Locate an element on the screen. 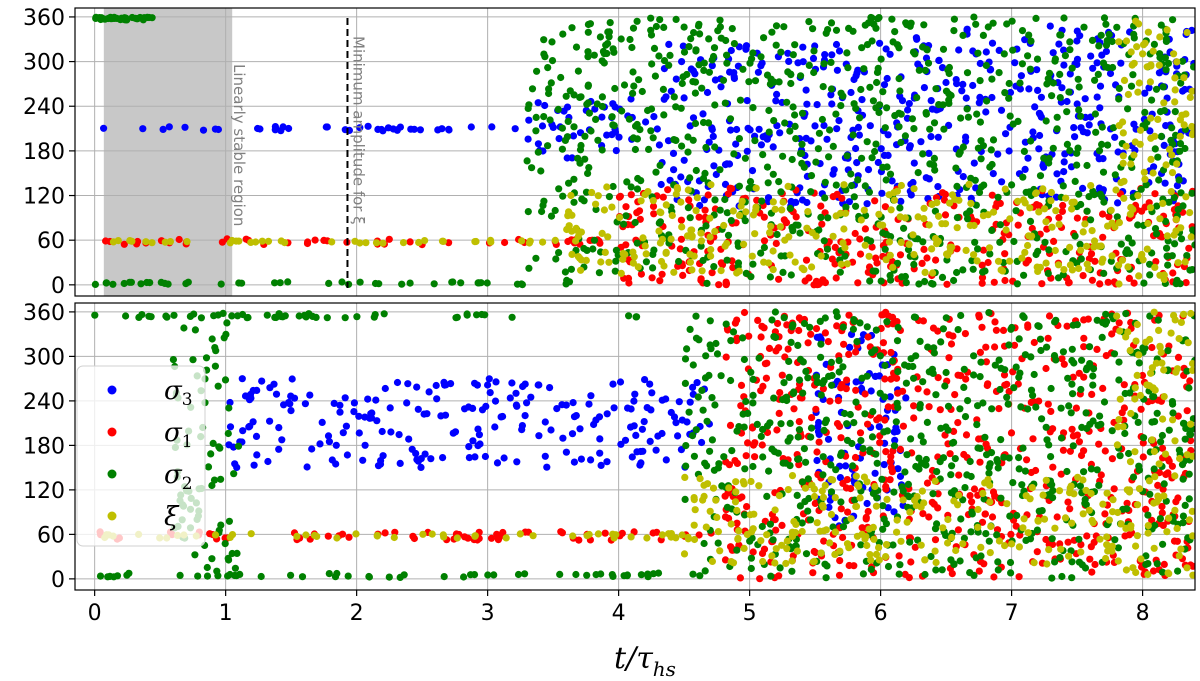 The width and height of the screenshot is (1200, 681). legend-marker is located at coordinates (112, 474).